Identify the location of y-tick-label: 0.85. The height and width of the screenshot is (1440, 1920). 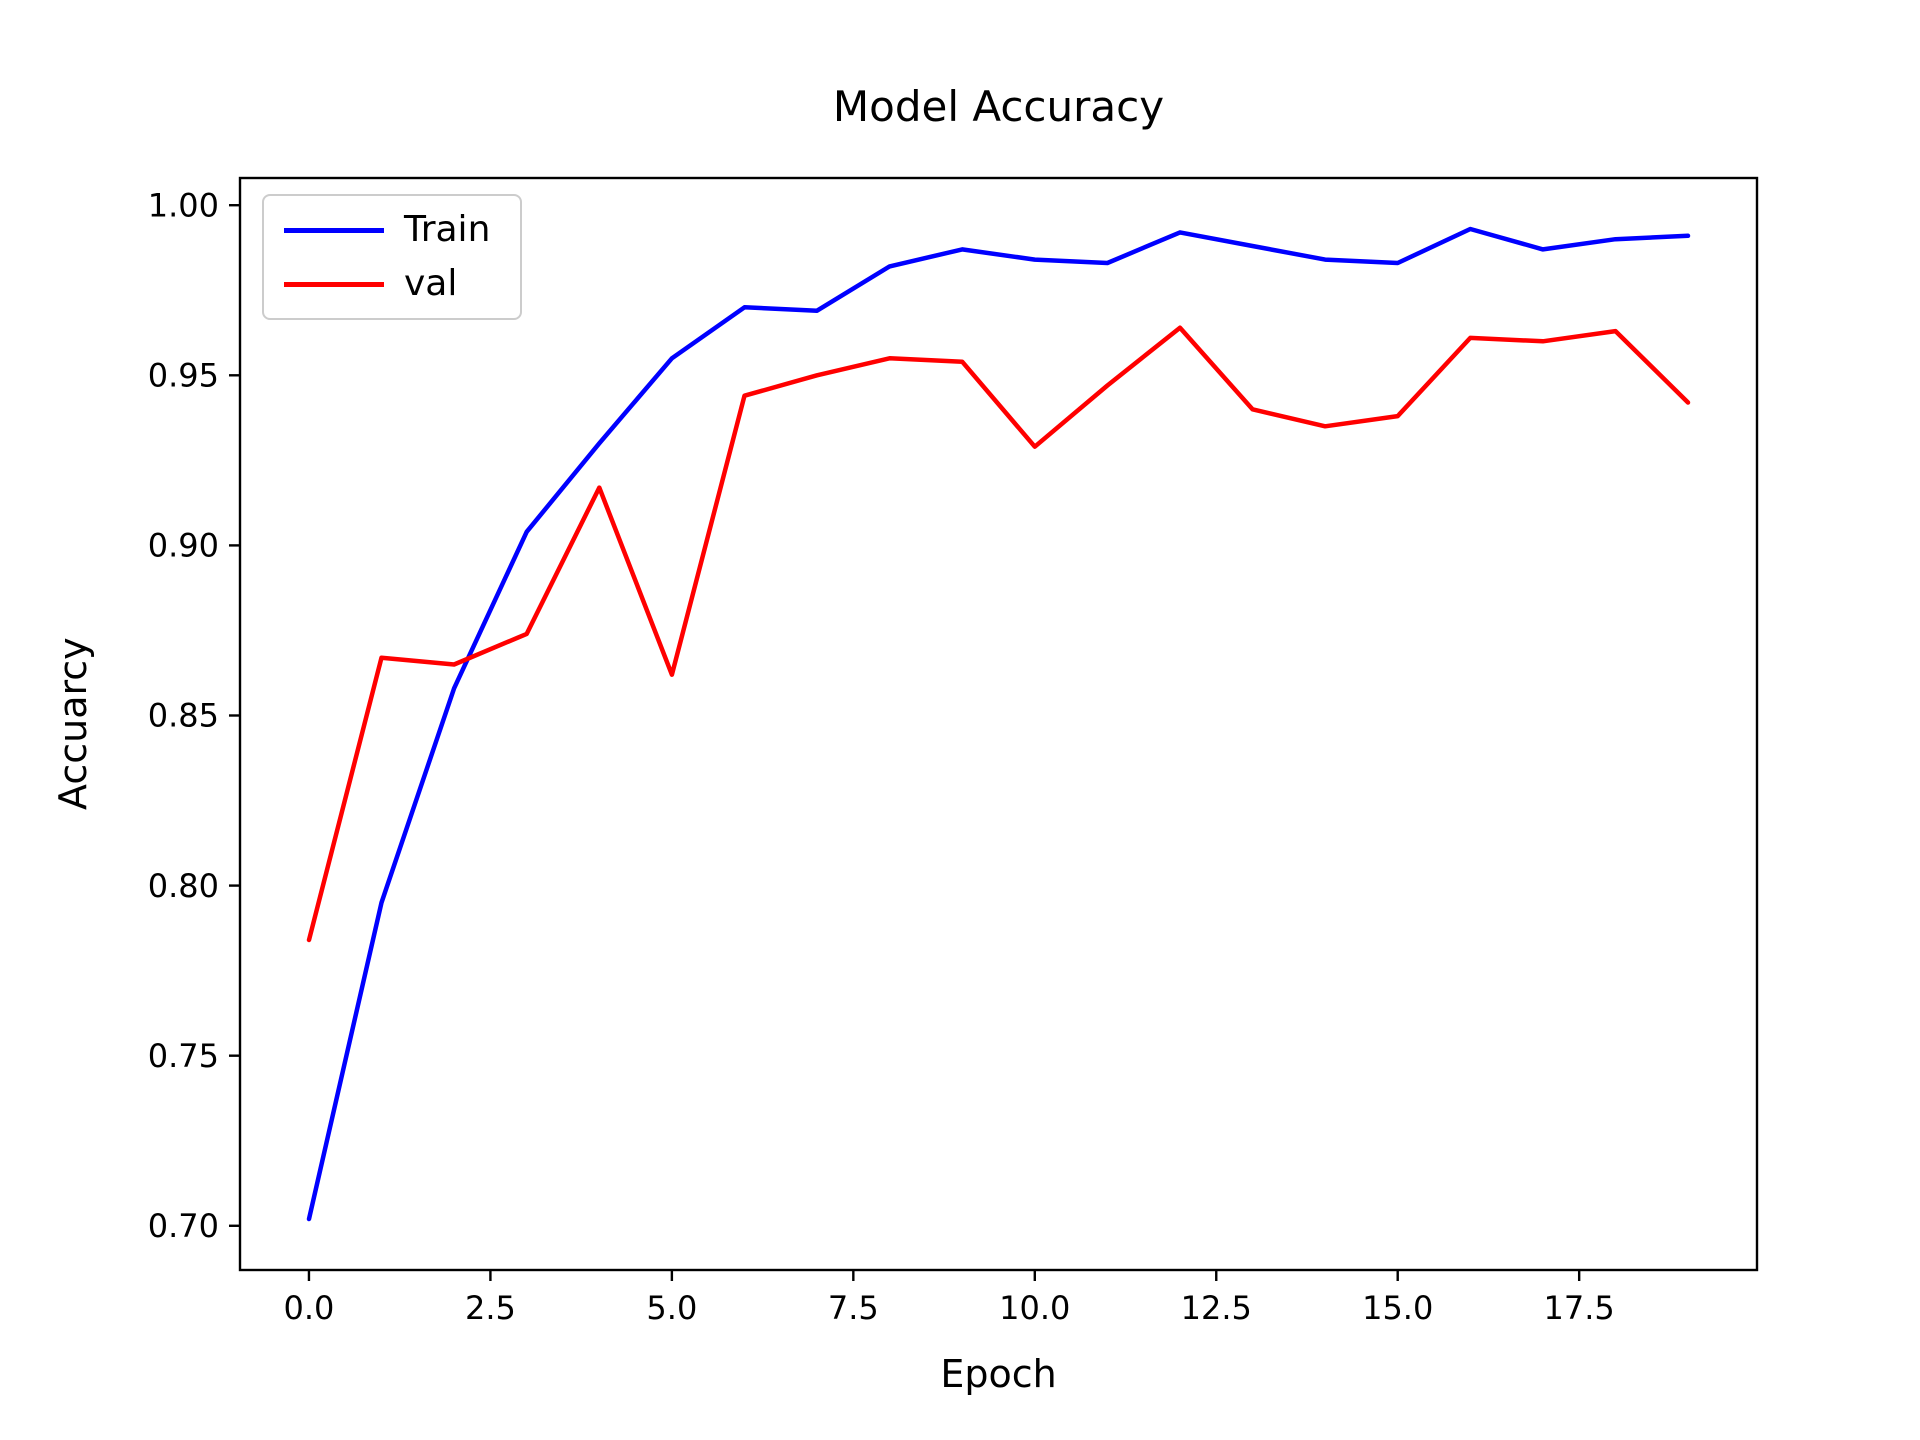
(183, 716).